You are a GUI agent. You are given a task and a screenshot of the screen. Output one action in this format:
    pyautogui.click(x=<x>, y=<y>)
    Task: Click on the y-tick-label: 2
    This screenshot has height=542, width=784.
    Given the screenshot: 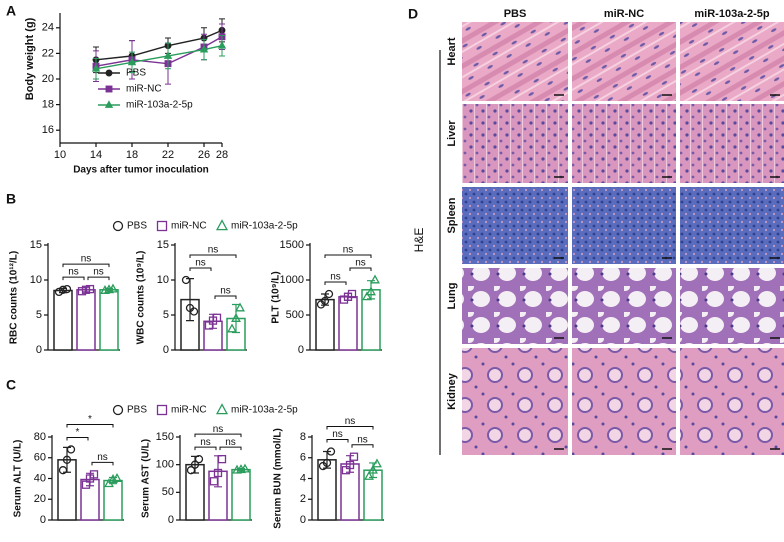 What is the action you would take?
    pyautogui.click(x=303, y=499)
    